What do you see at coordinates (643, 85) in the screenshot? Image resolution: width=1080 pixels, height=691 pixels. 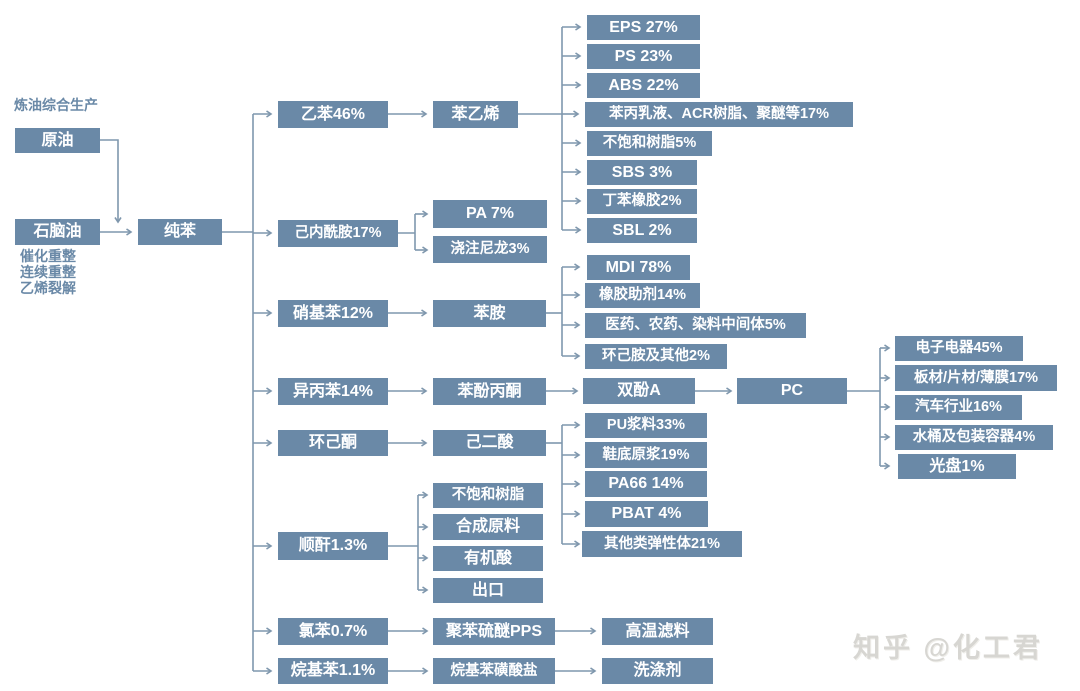 I see `node-abs: ABS 22%` at bounding box center [643, 85].